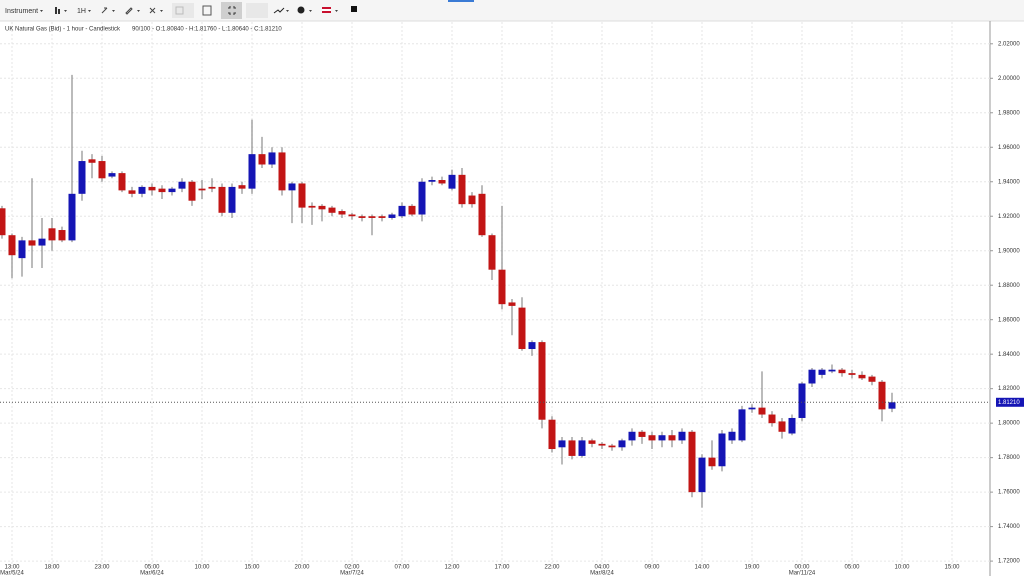  I want to click on last-price-tag, so click(1010, 402).